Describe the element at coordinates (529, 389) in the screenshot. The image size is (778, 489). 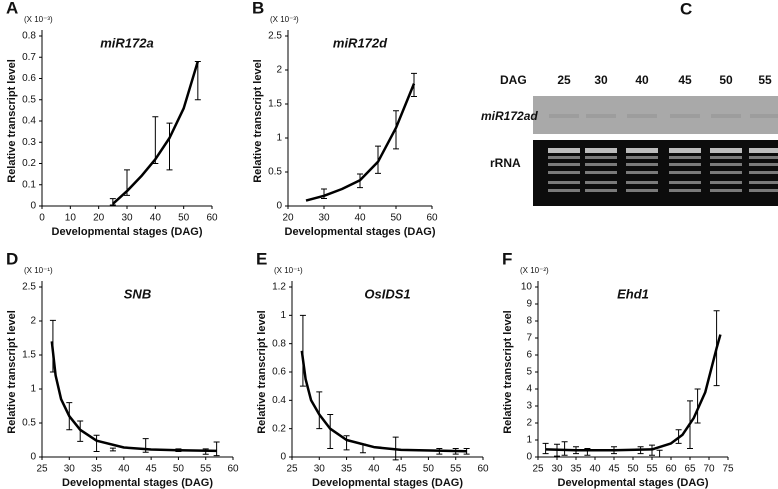
I see `y-tick-label: 4` at that location.